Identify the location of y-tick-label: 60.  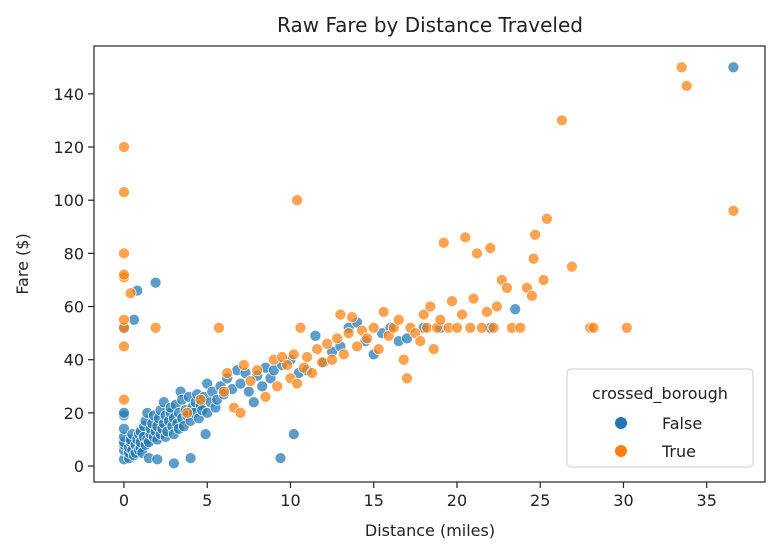
(74, 307).